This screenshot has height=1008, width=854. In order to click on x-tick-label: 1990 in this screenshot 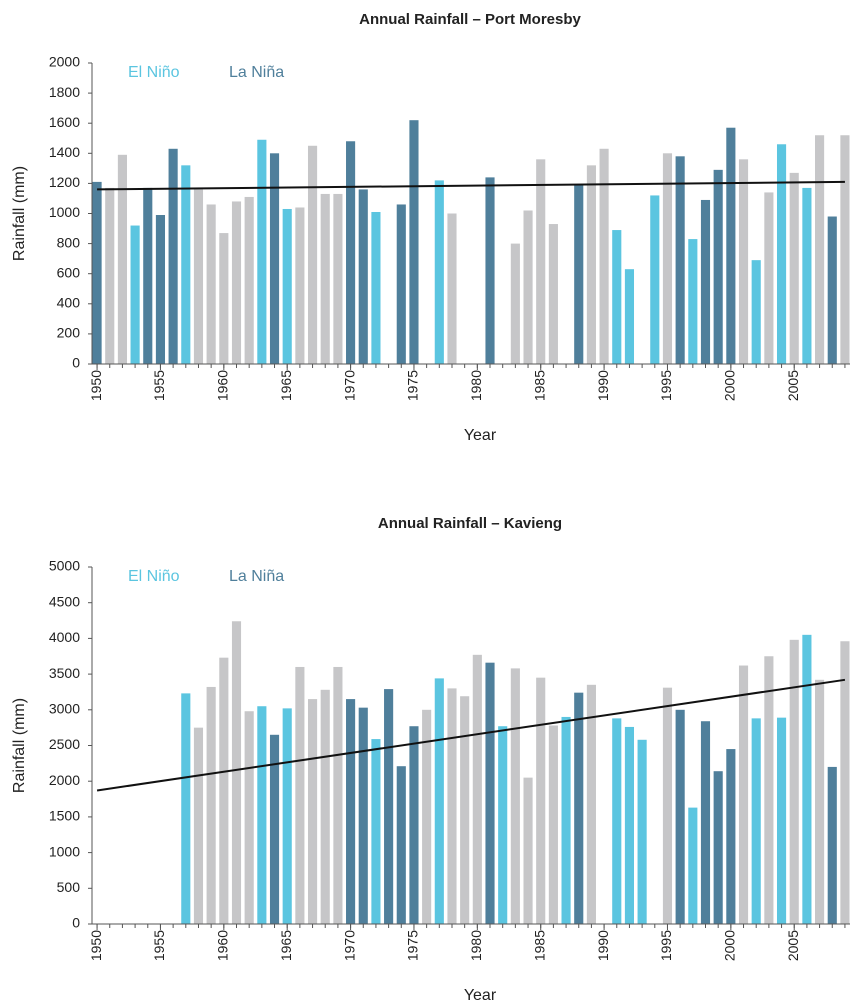, I will do `click(603, 385)`.